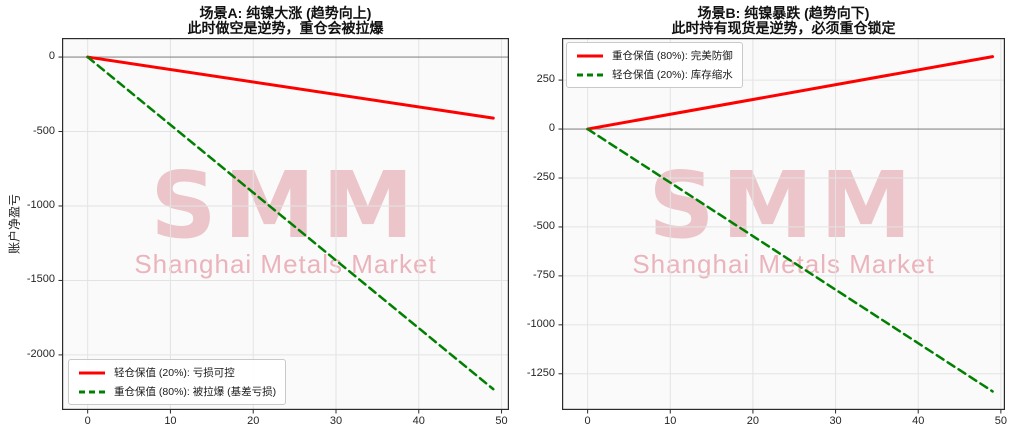 The width and height of the screenshot is (1024, 439). What do you see at coordinates (174, 373) in the screenshot?
I see `legend-label: 轻仓保值 (20%): 亏损可控` at bounding box center [174, 373].